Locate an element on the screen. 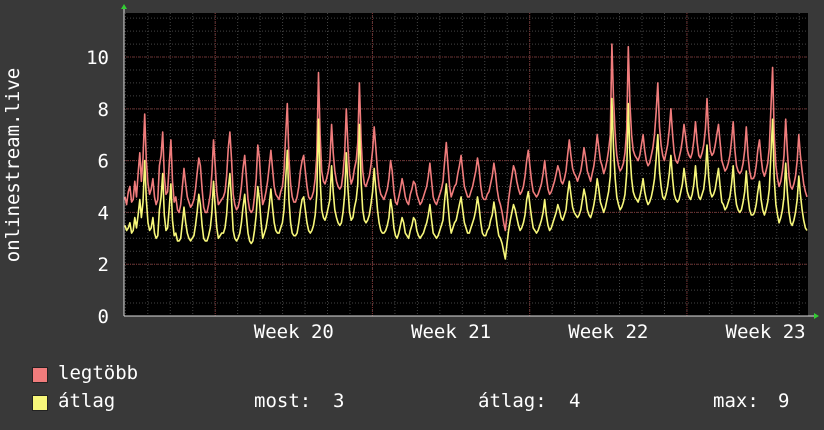  stat-max-label: max: is located at coordinates (736, 401).